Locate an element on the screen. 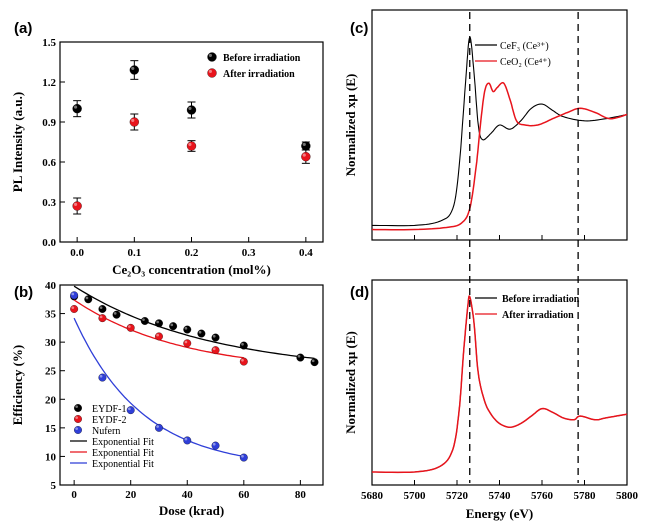 The image size is (665, 532). panel-a-xtick-label: 0.0 is located at coordinates (77, 253).